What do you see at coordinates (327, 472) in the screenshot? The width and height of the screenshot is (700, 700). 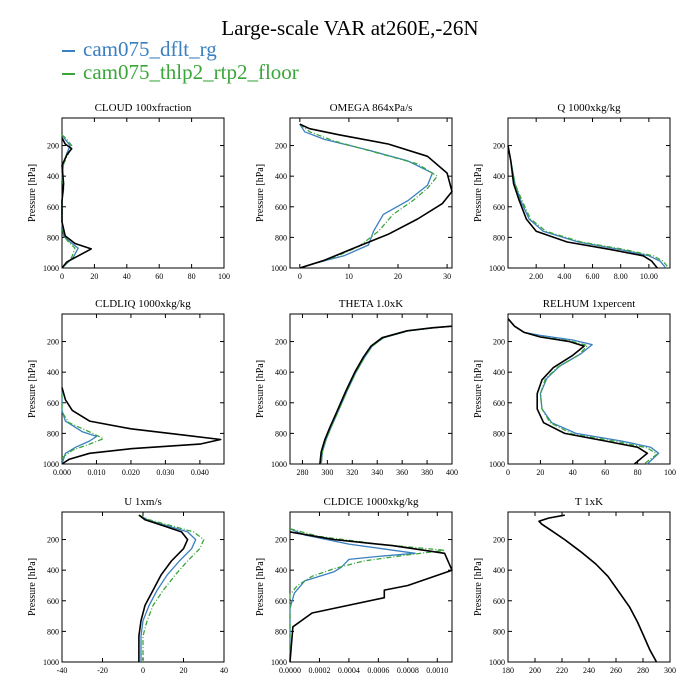 I see `x-tick-label: 300` at bounding box center [327, 472].